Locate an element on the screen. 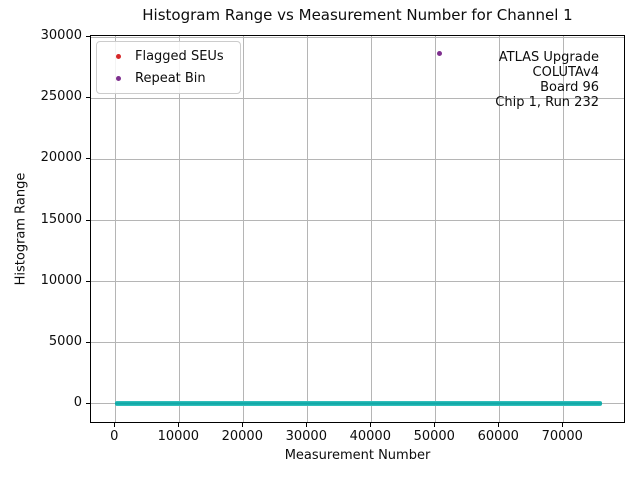  y-axis-label: Histogram Range is located at coordinates (21, 229).